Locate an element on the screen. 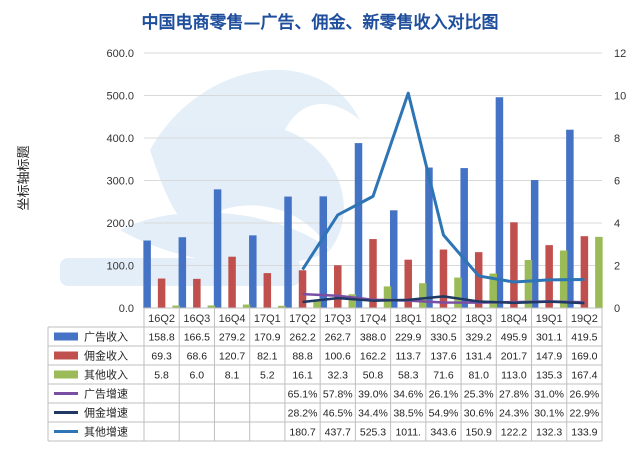  bar-2-18Q4 is located at coordinates (514, 265).